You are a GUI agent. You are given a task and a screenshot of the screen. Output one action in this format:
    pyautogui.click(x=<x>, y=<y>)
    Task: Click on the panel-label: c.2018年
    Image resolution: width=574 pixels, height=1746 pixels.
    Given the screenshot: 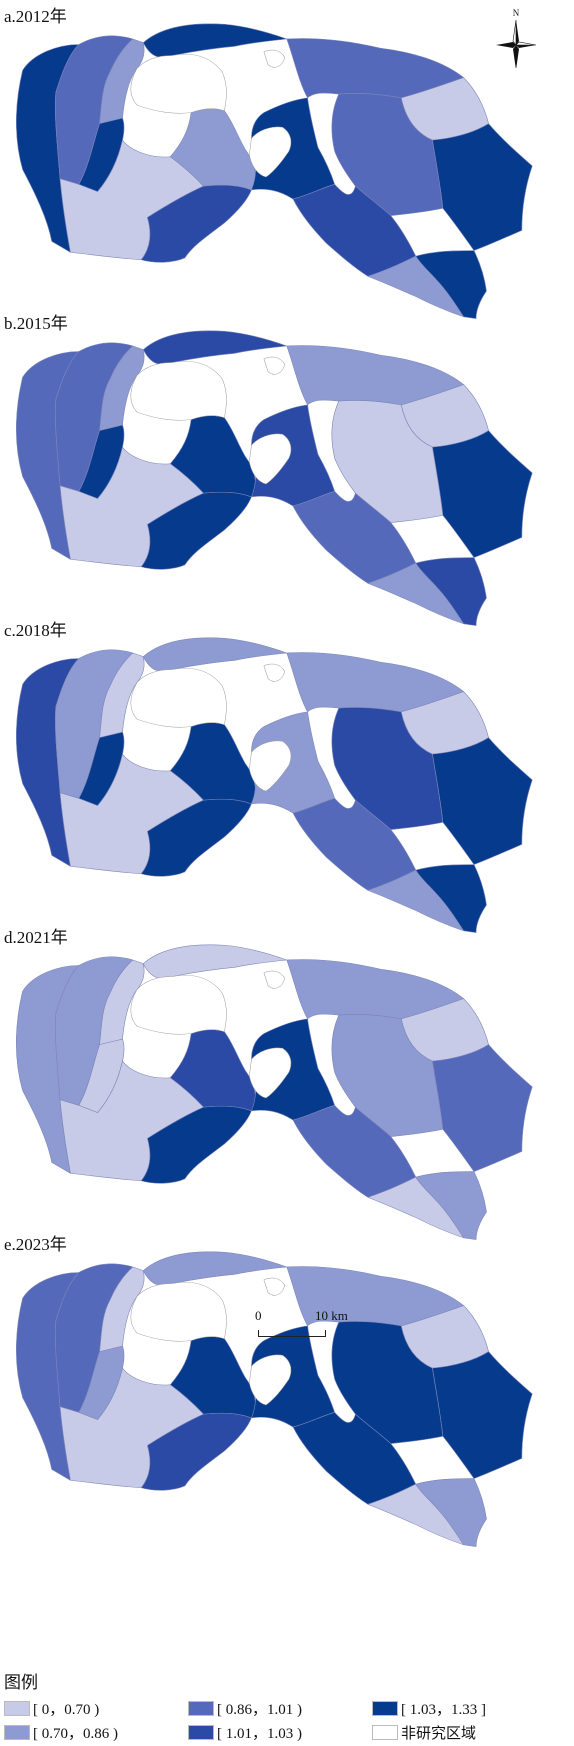 What is the action you would take?
    pyautogui.click(x=35, y=630)
    